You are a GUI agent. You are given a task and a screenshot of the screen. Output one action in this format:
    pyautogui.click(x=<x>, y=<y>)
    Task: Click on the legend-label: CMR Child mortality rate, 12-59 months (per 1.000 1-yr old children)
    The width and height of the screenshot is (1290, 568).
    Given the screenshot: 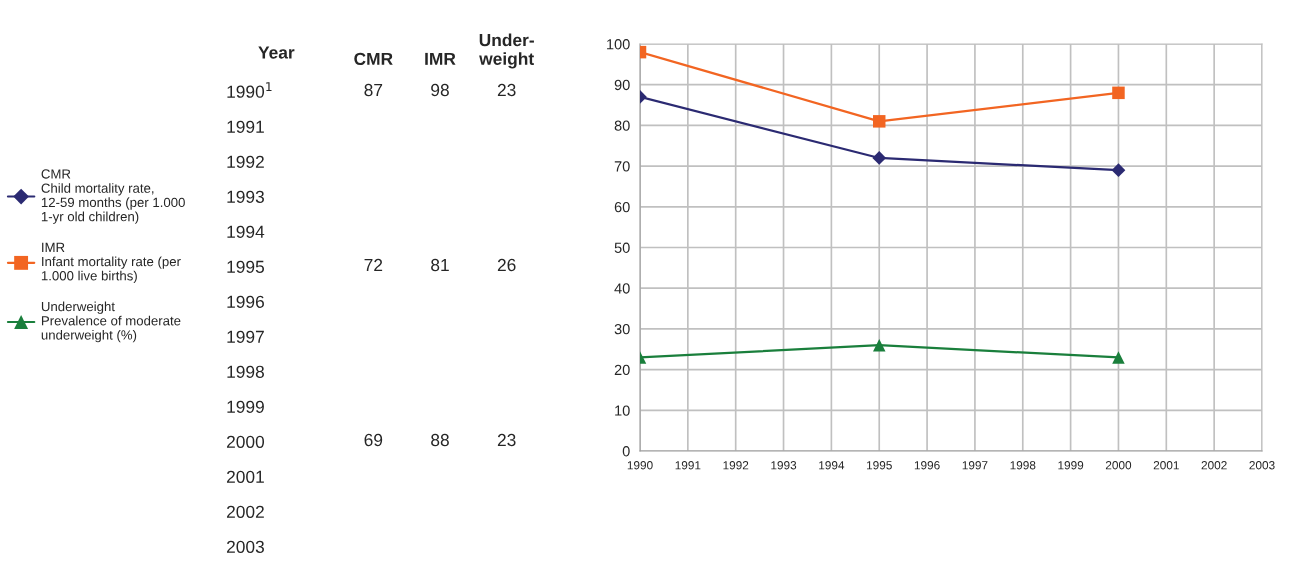 What is the action you would take?
    pyautogui.click(x=113, y=196)
    